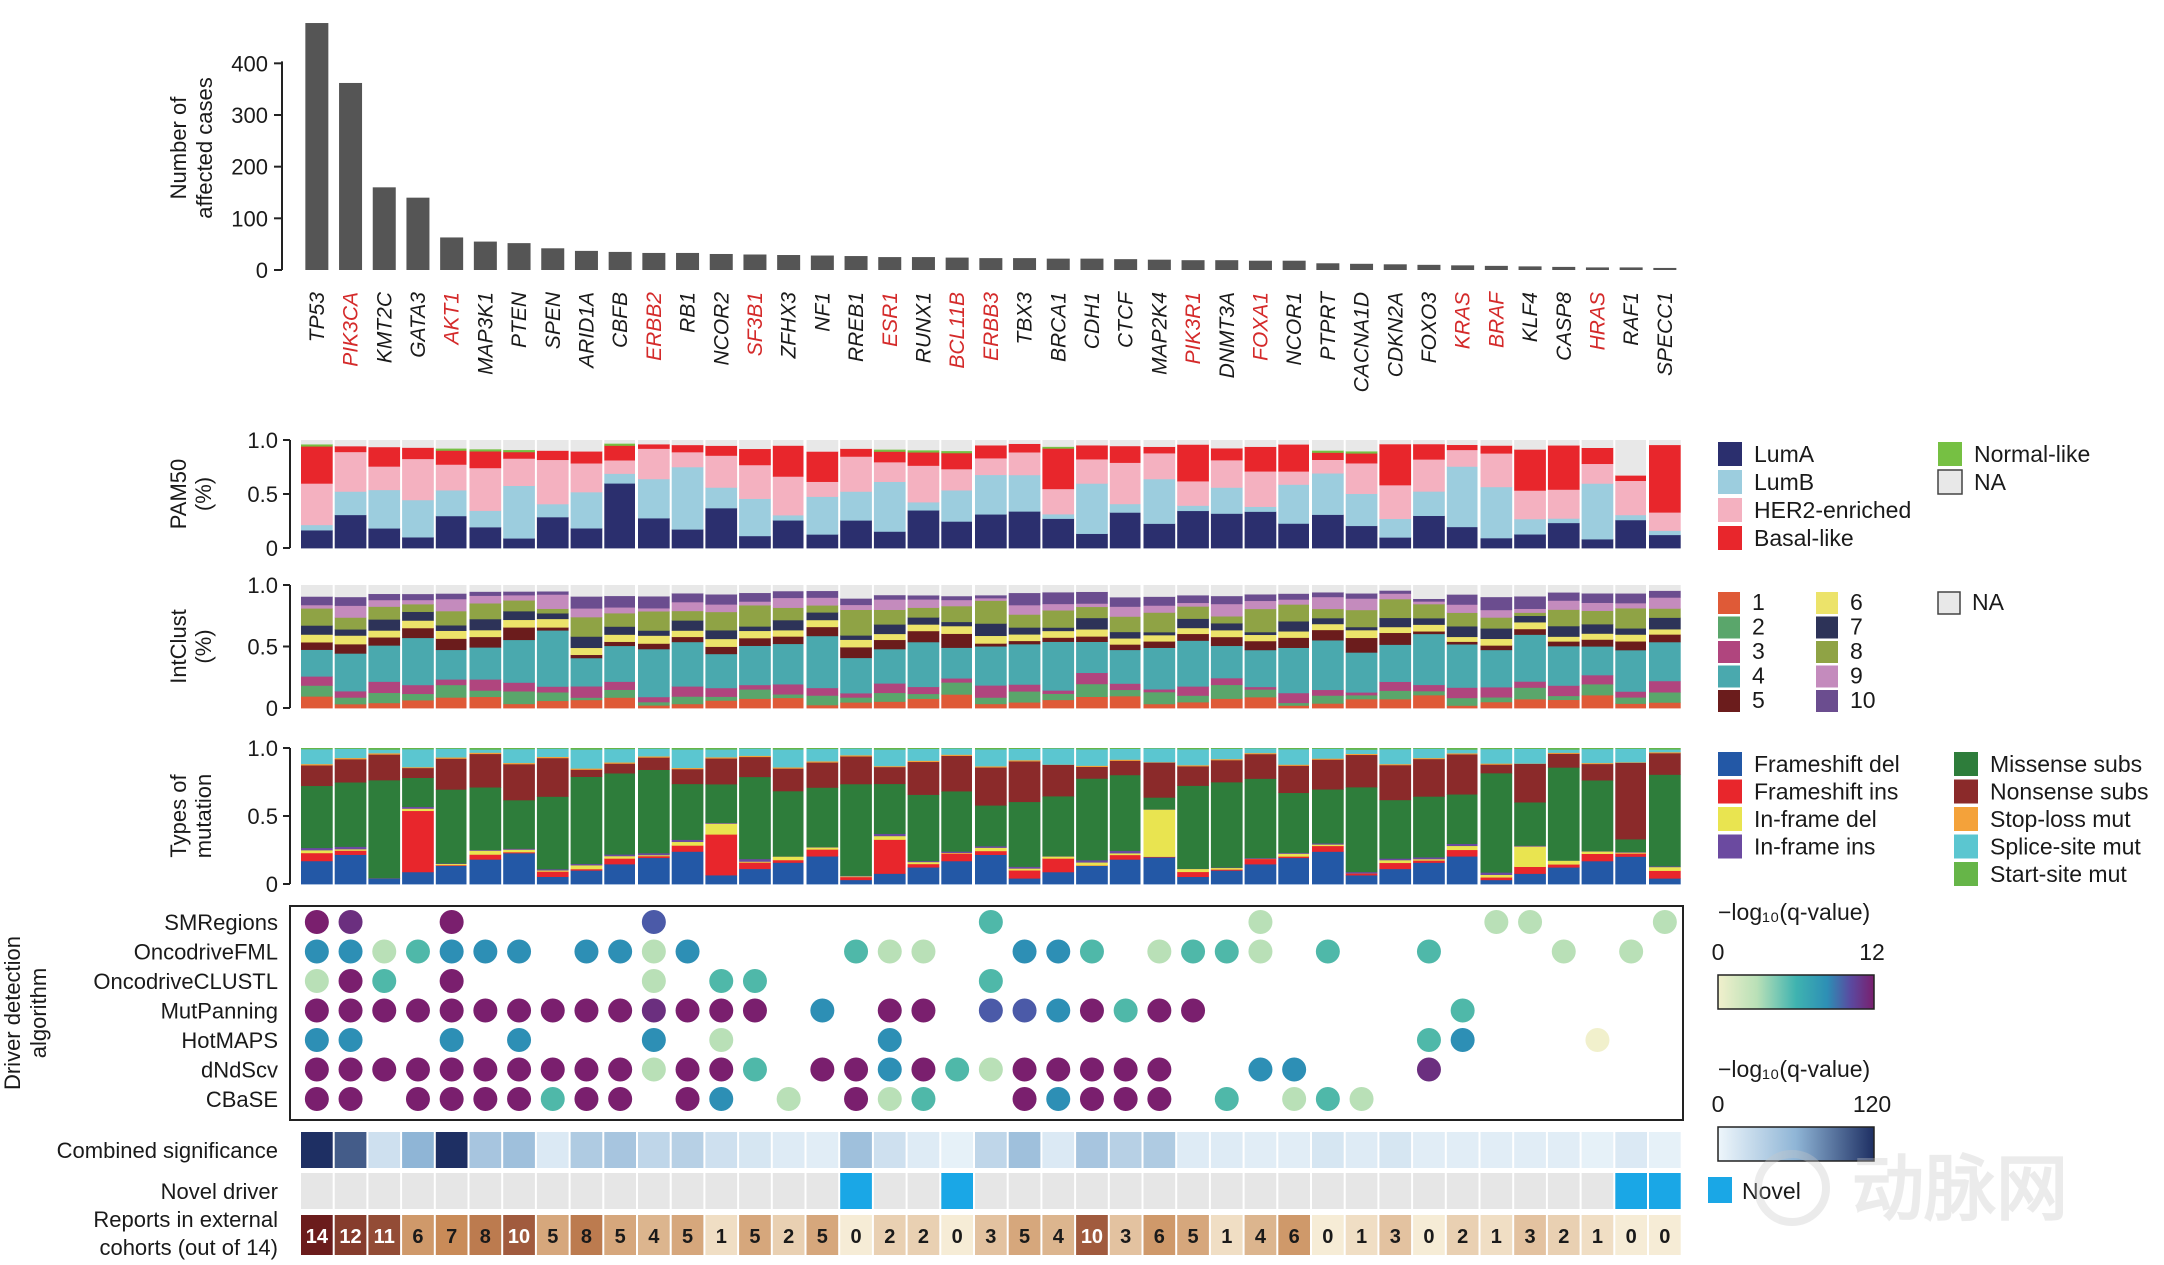 Image resolution: width=2164 pixels, height=1265 pixels. Describe the element at coordinates (451, 981) in the screenshot. I see `driver-dot-oncodriveclustl-akt1` at that location.